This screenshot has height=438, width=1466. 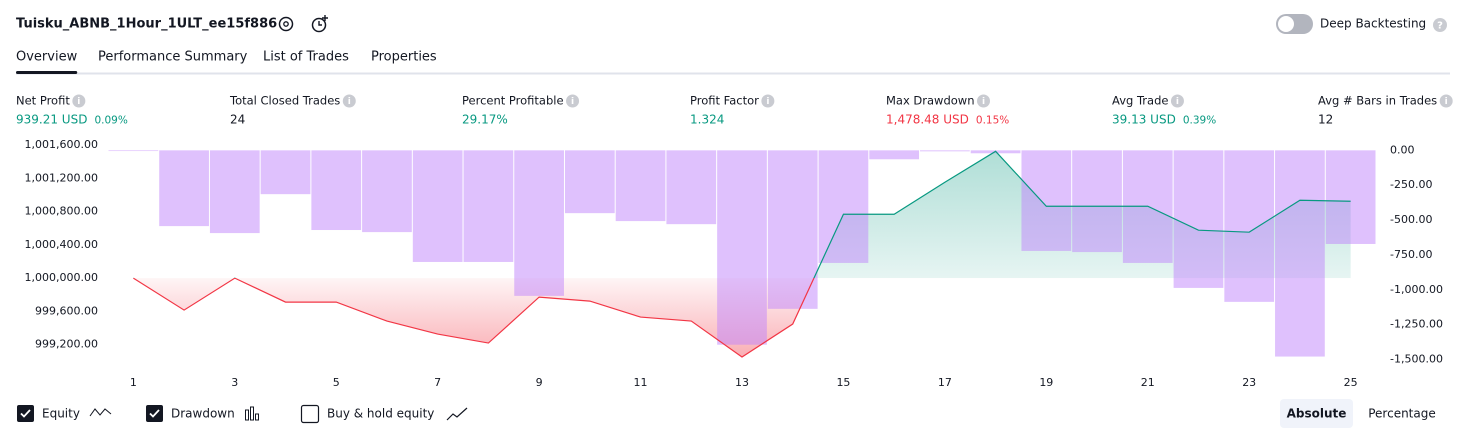 I want to click on y2-tick-label: -750.00, so click(x=1411, y=254).